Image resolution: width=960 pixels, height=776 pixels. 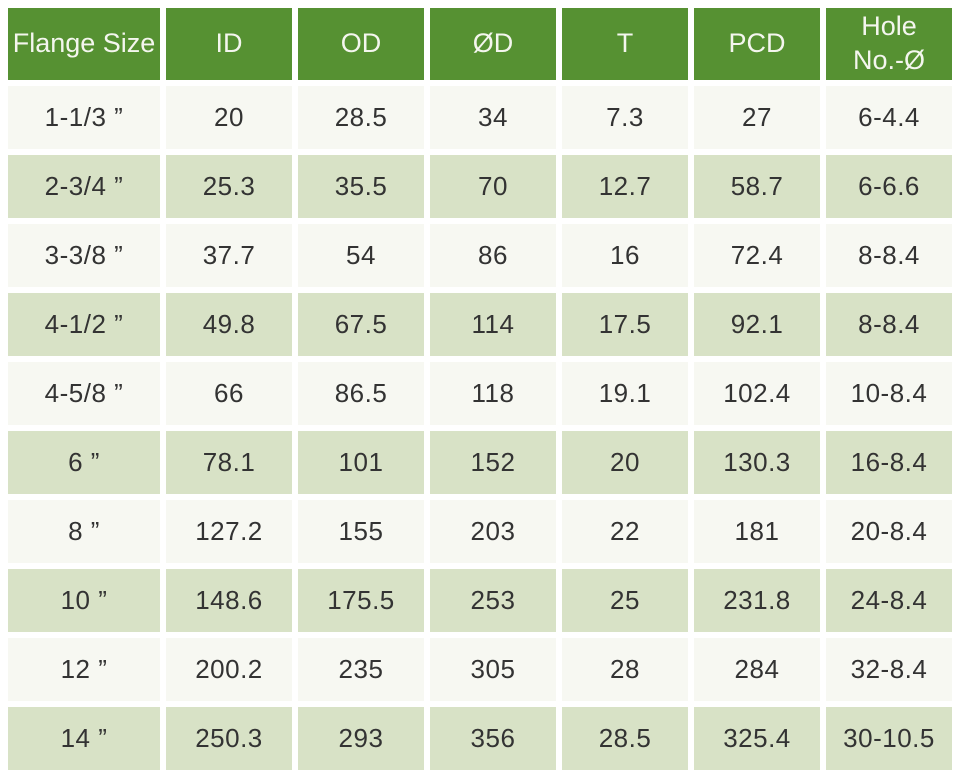 I want to click on cell-pcd: 181, so click(x=757, y=531).